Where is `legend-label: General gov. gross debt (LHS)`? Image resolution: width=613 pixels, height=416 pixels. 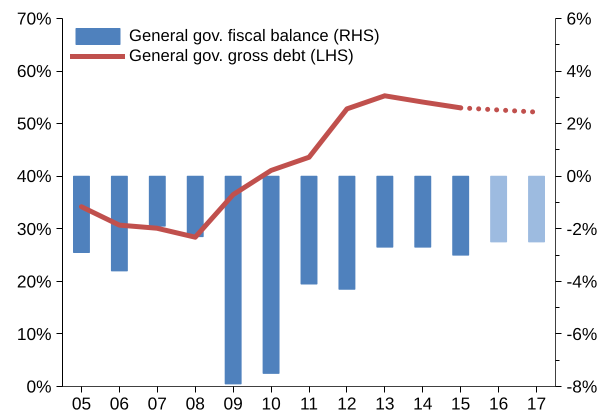
legend-label: General gov. gross debt (LHS) is located at coordinates (241, 56).